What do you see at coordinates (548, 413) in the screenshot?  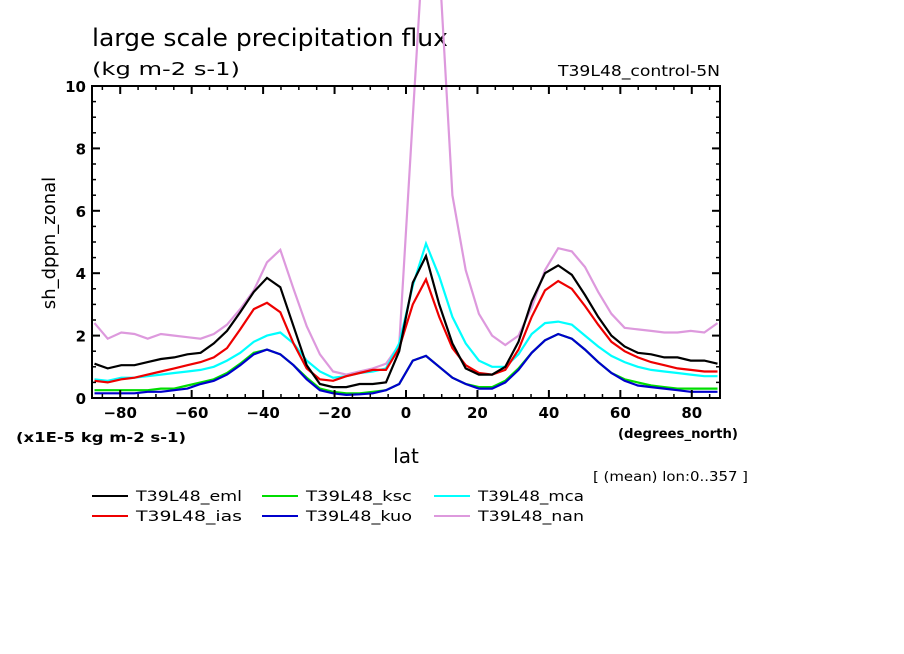 I see `x-tick-label: 40` at bounding box center [548, 413].